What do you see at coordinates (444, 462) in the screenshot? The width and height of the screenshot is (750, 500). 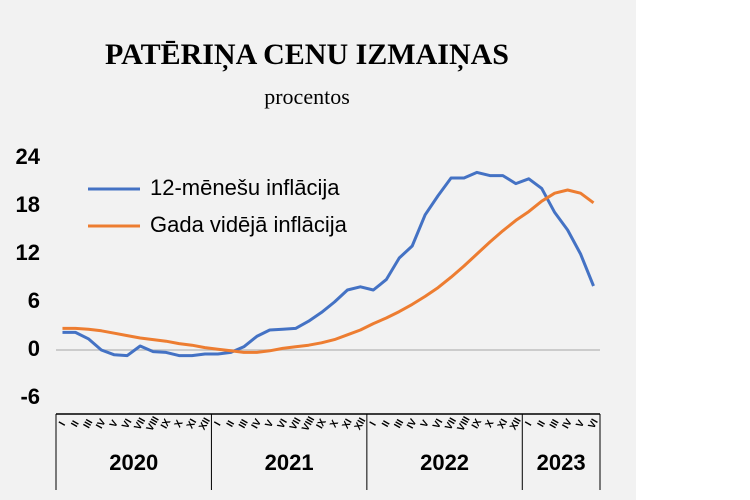 I see `year-label: 2022` at bounding box center [444, 462].